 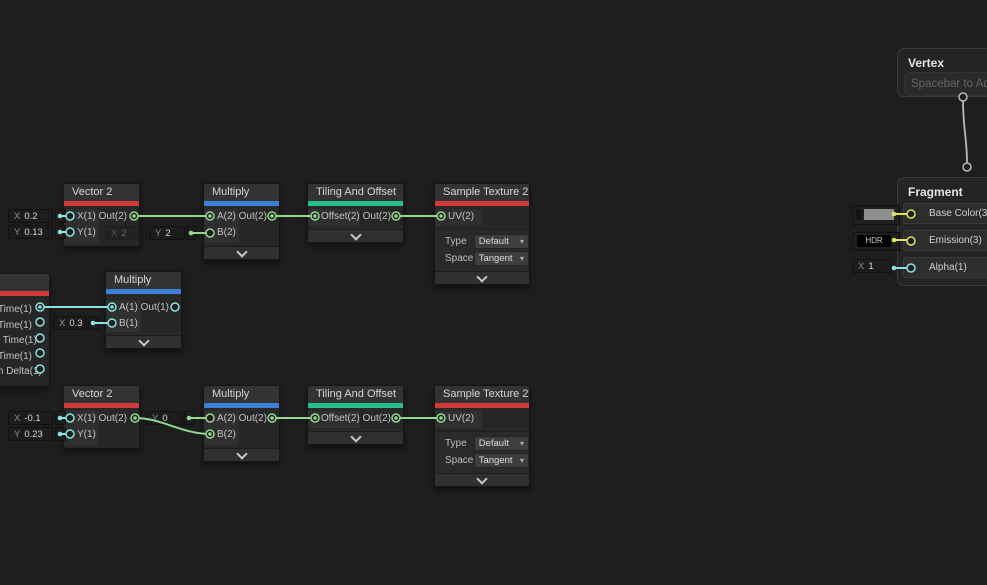 What do you see at coordinates (86, 232) in the screenshot?
I see `port-label-y: Y(1)` at bounding box center [86, 232].